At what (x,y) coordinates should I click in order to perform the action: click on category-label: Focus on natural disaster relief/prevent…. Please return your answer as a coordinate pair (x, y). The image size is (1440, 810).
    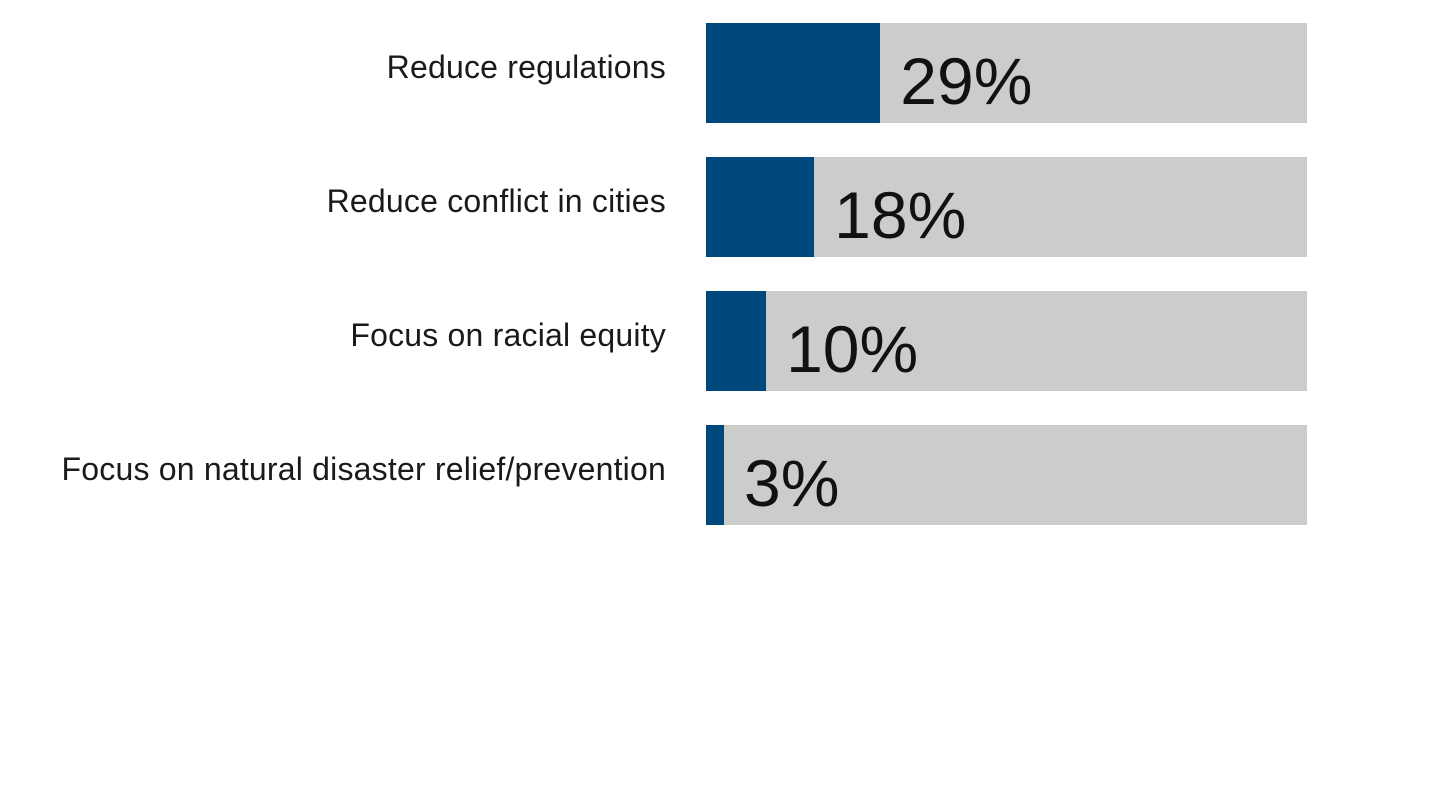
    Looking at the image, I should click on (363, 468).